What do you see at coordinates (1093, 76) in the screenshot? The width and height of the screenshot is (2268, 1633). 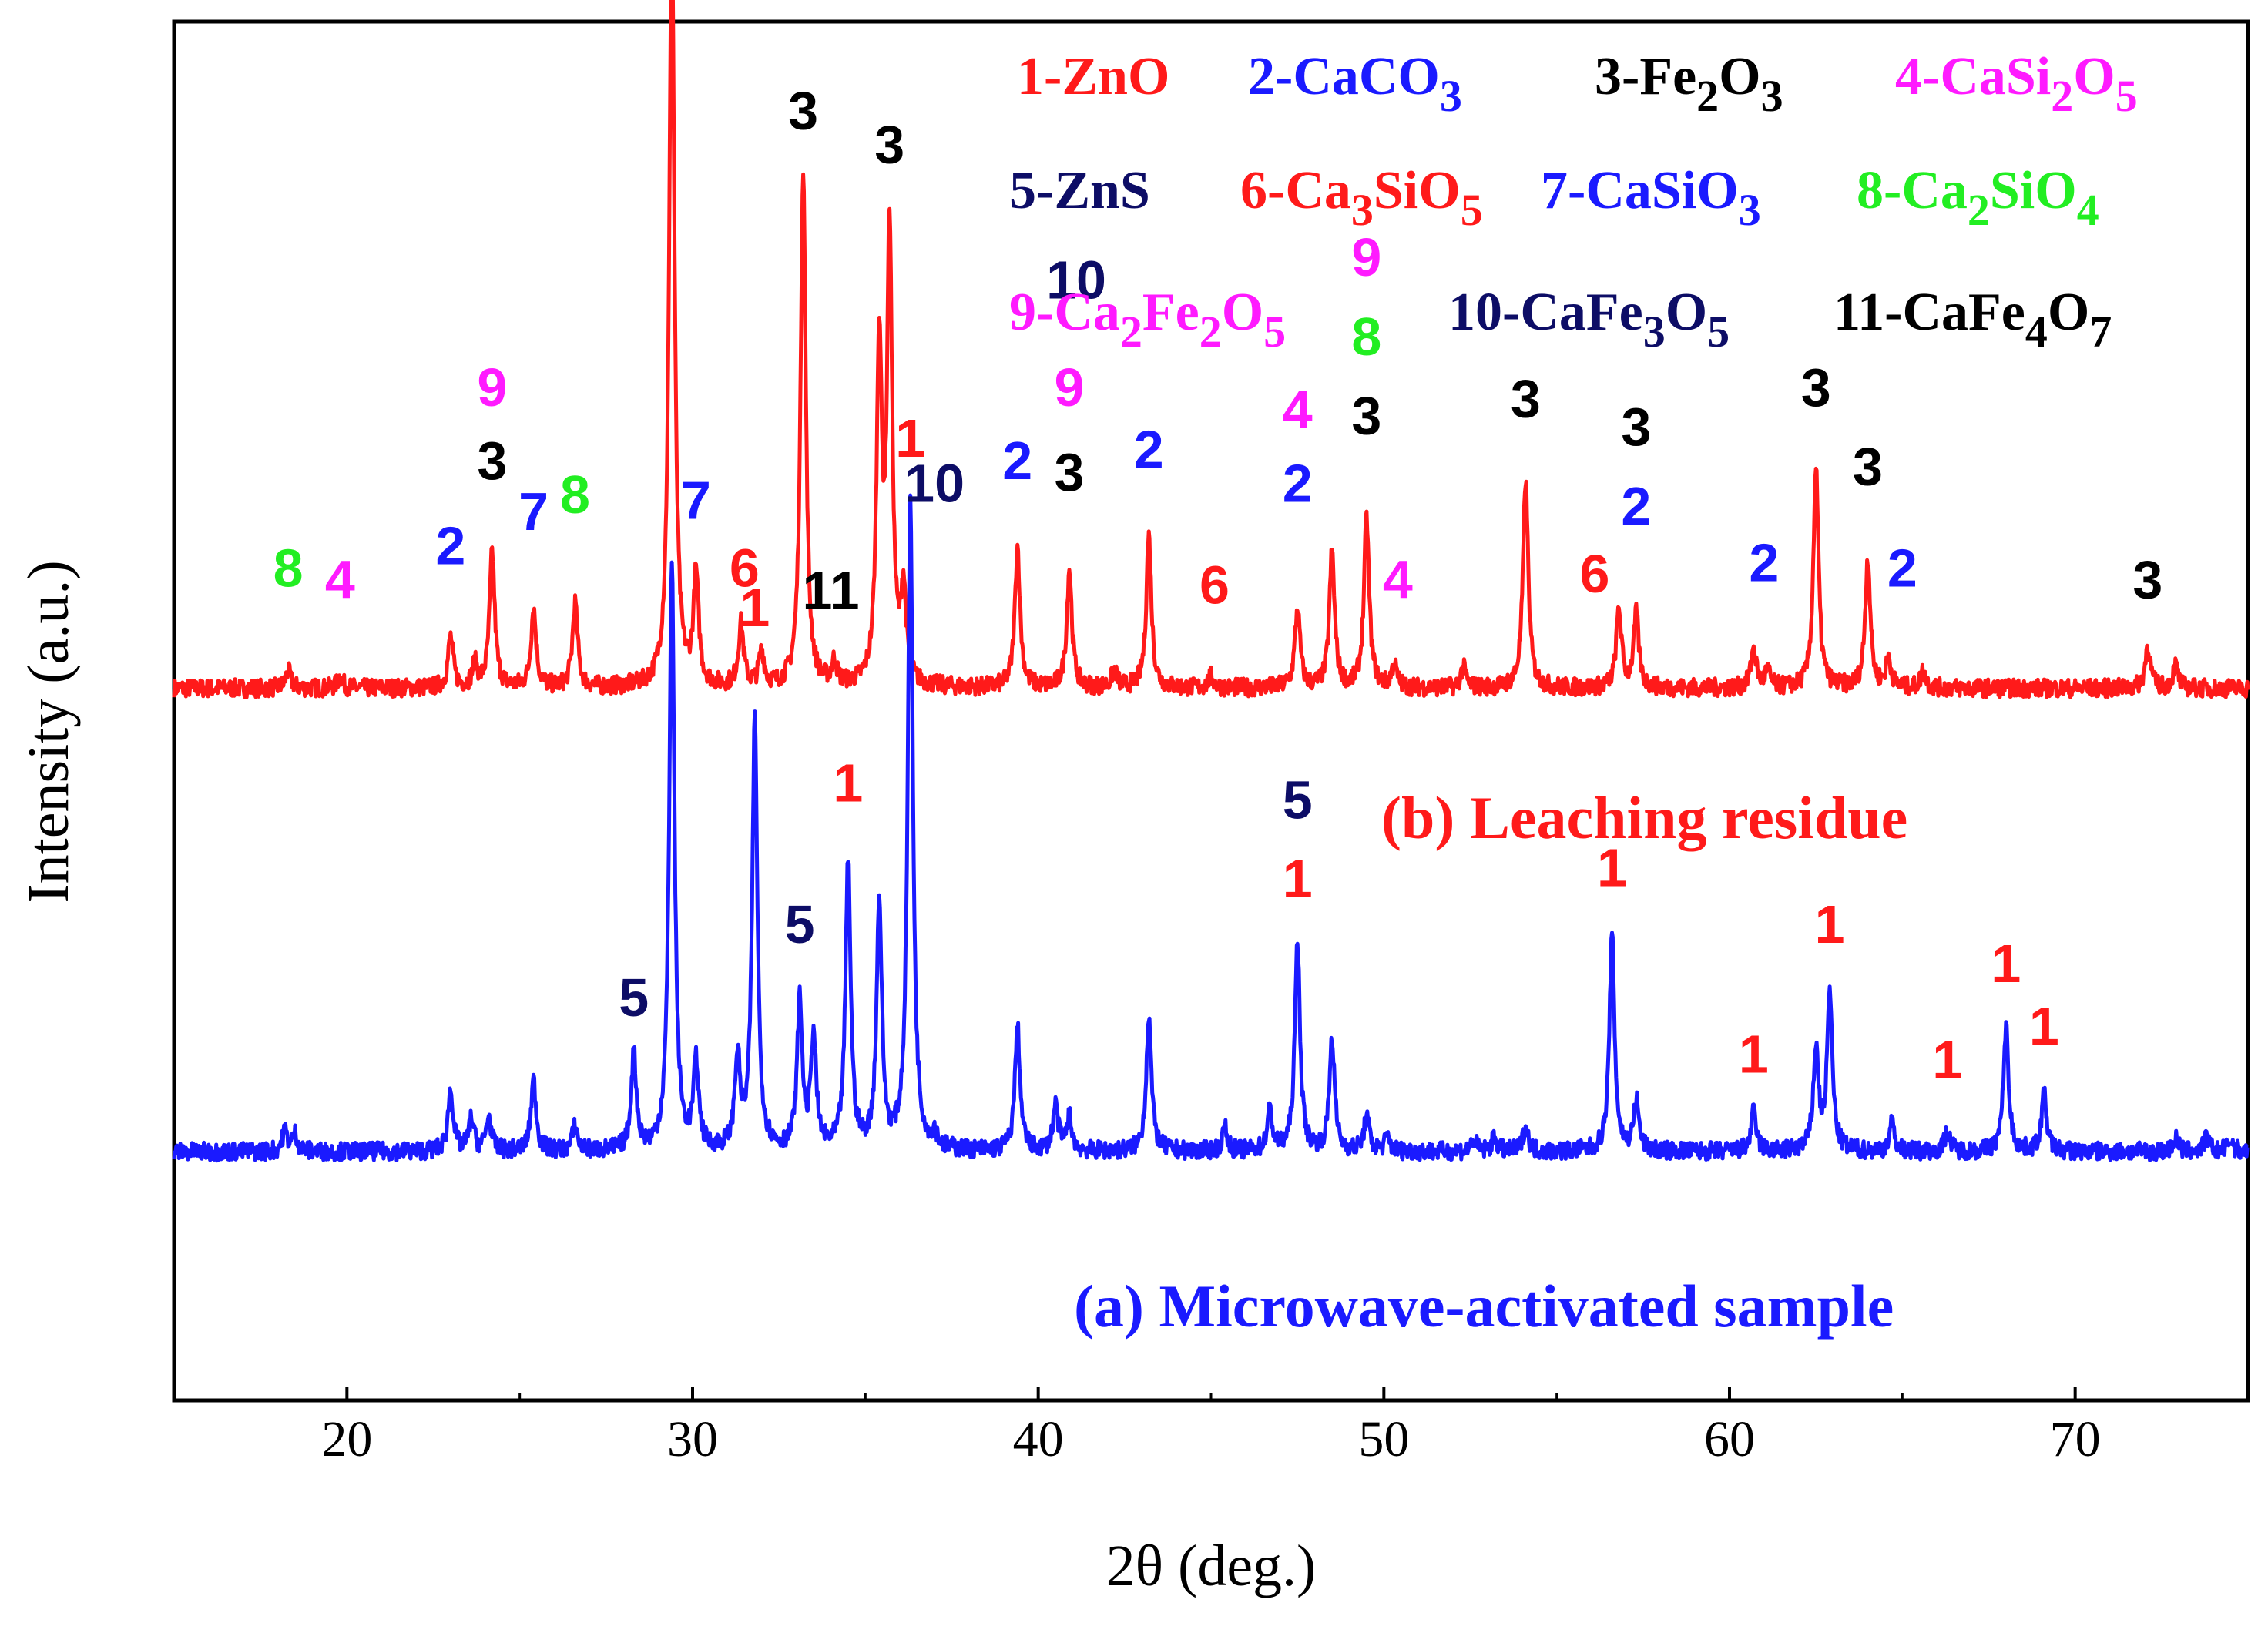 I see `legend-entry-1: 1-ZnO` at bounding box center [1093, 76].